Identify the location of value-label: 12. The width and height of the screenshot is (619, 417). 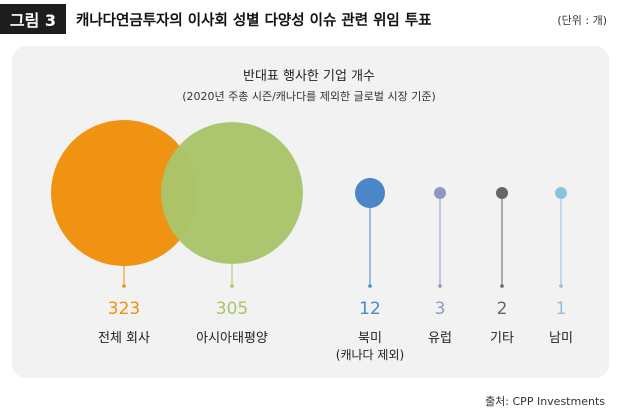
(370, 309).